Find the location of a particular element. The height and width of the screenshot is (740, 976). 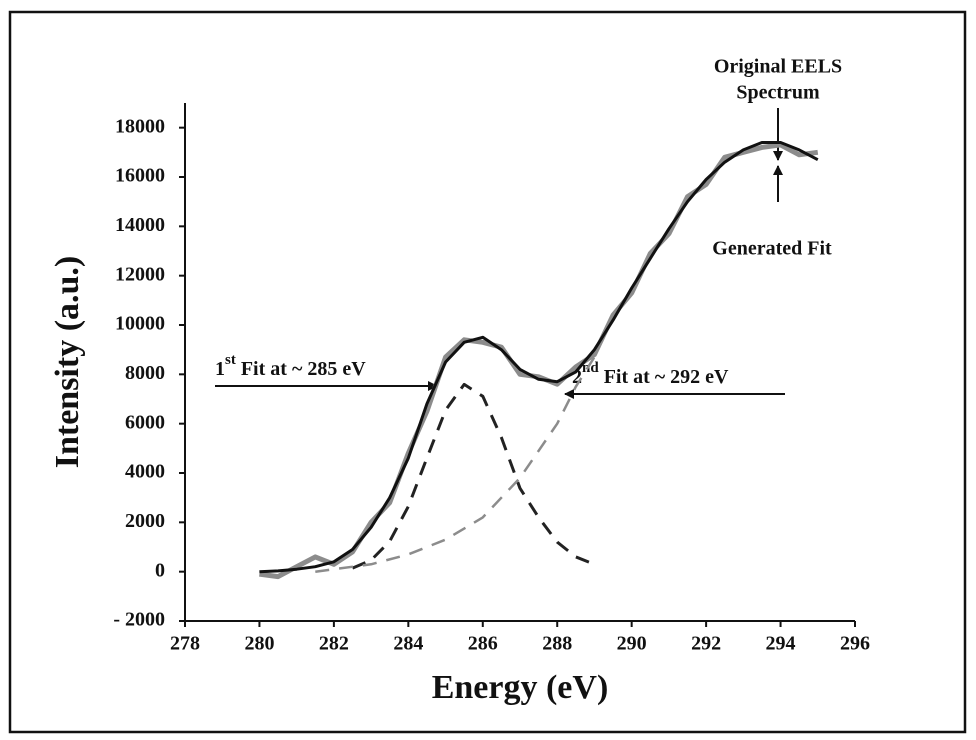

annotation-text: Fit at ~ 292 eV is located at coordinates (666, 377).